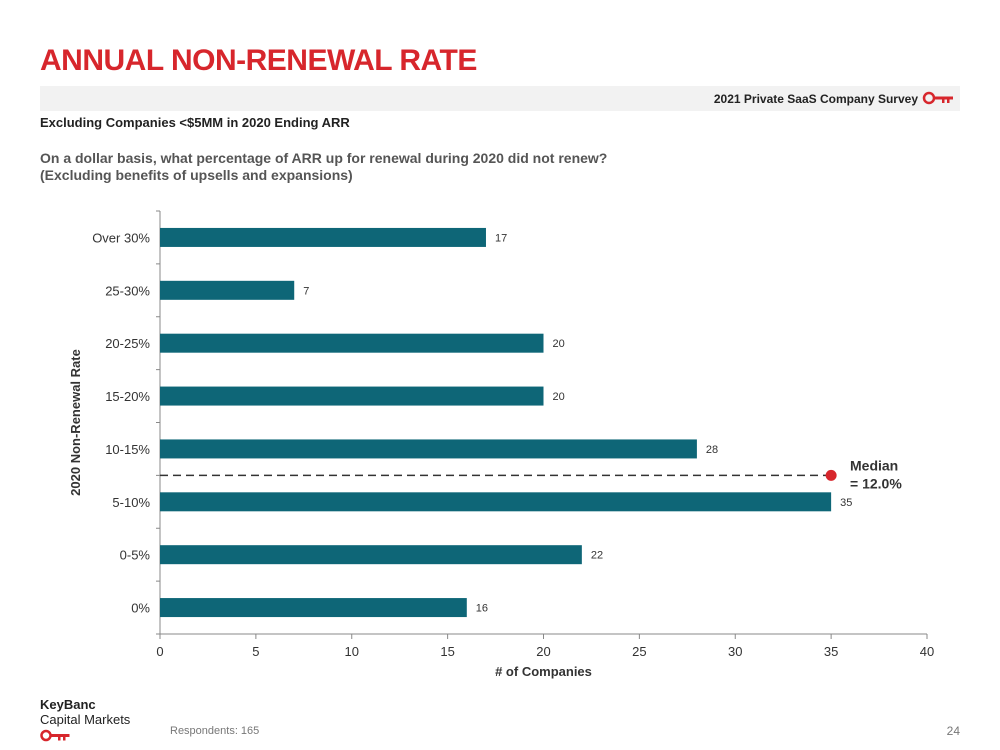 This screenshot has height=750, width=1000. I want to click on brand-logo: KeyBanc Capital Markets, so click(85, 722).